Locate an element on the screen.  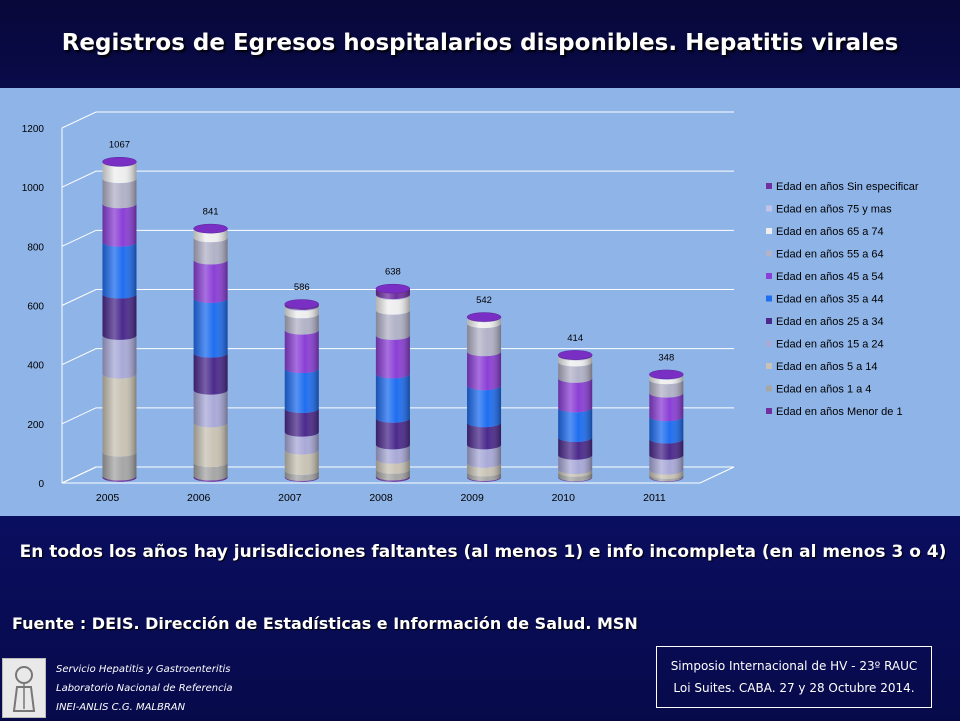
x-tick-label: 2007 is located at coordinates (290, 498).